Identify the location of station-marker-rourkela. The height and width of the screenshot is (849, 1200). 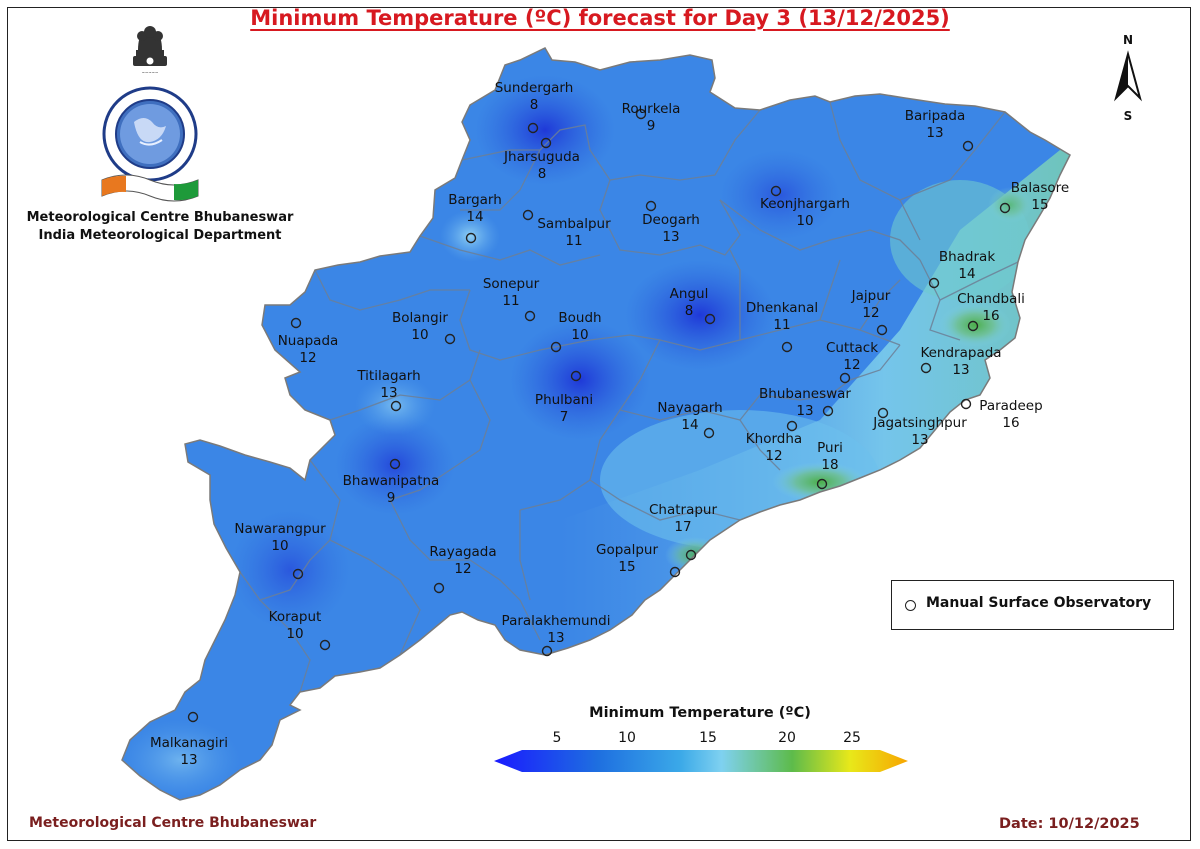
(641, 114).